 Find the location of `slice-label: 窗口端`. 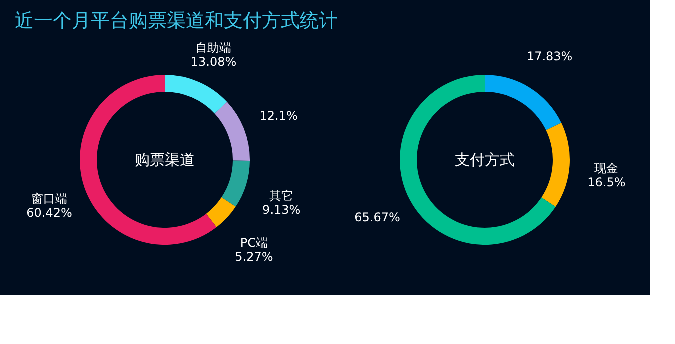

slice-label: 窗口端 is located at coordinates (49, 199).